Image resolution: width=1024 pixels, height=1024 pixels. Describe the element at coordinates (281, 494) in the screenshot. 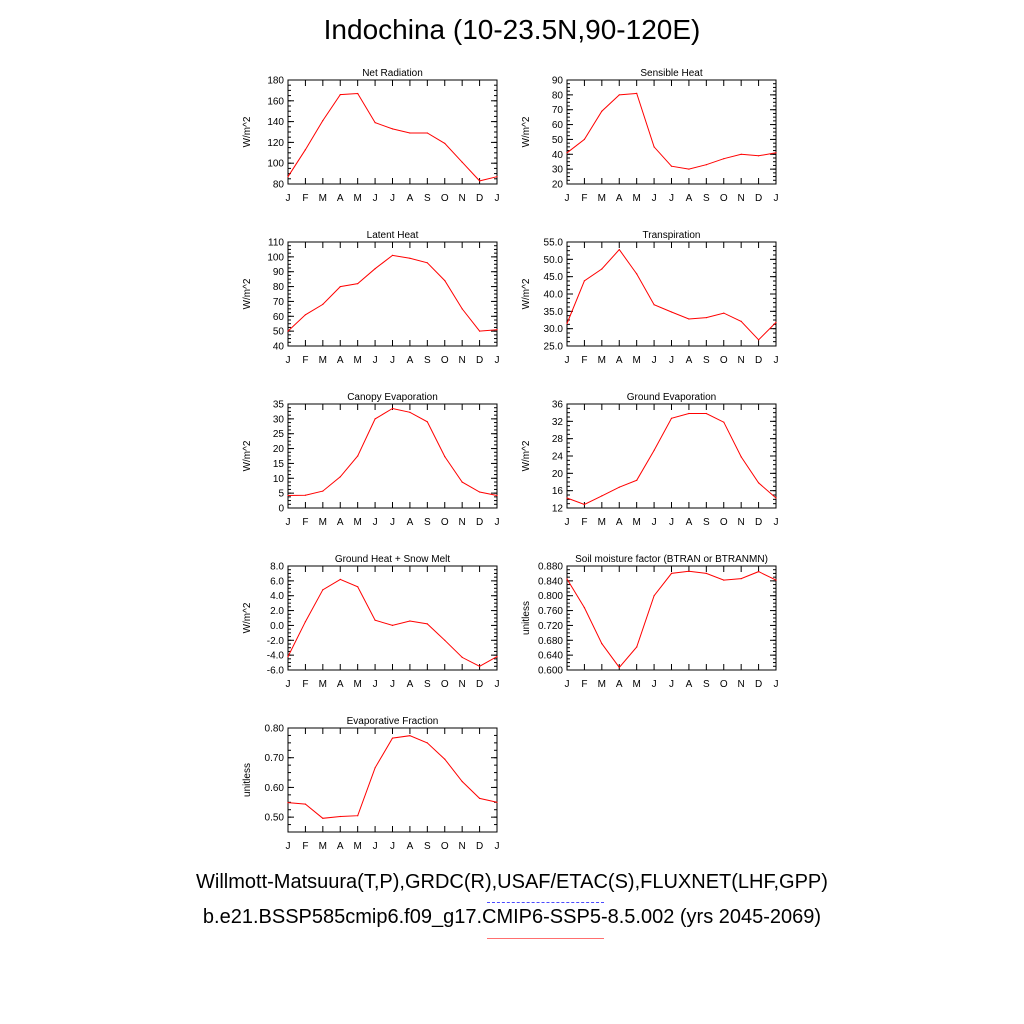

I see `y-tick-label: 5` at that location.